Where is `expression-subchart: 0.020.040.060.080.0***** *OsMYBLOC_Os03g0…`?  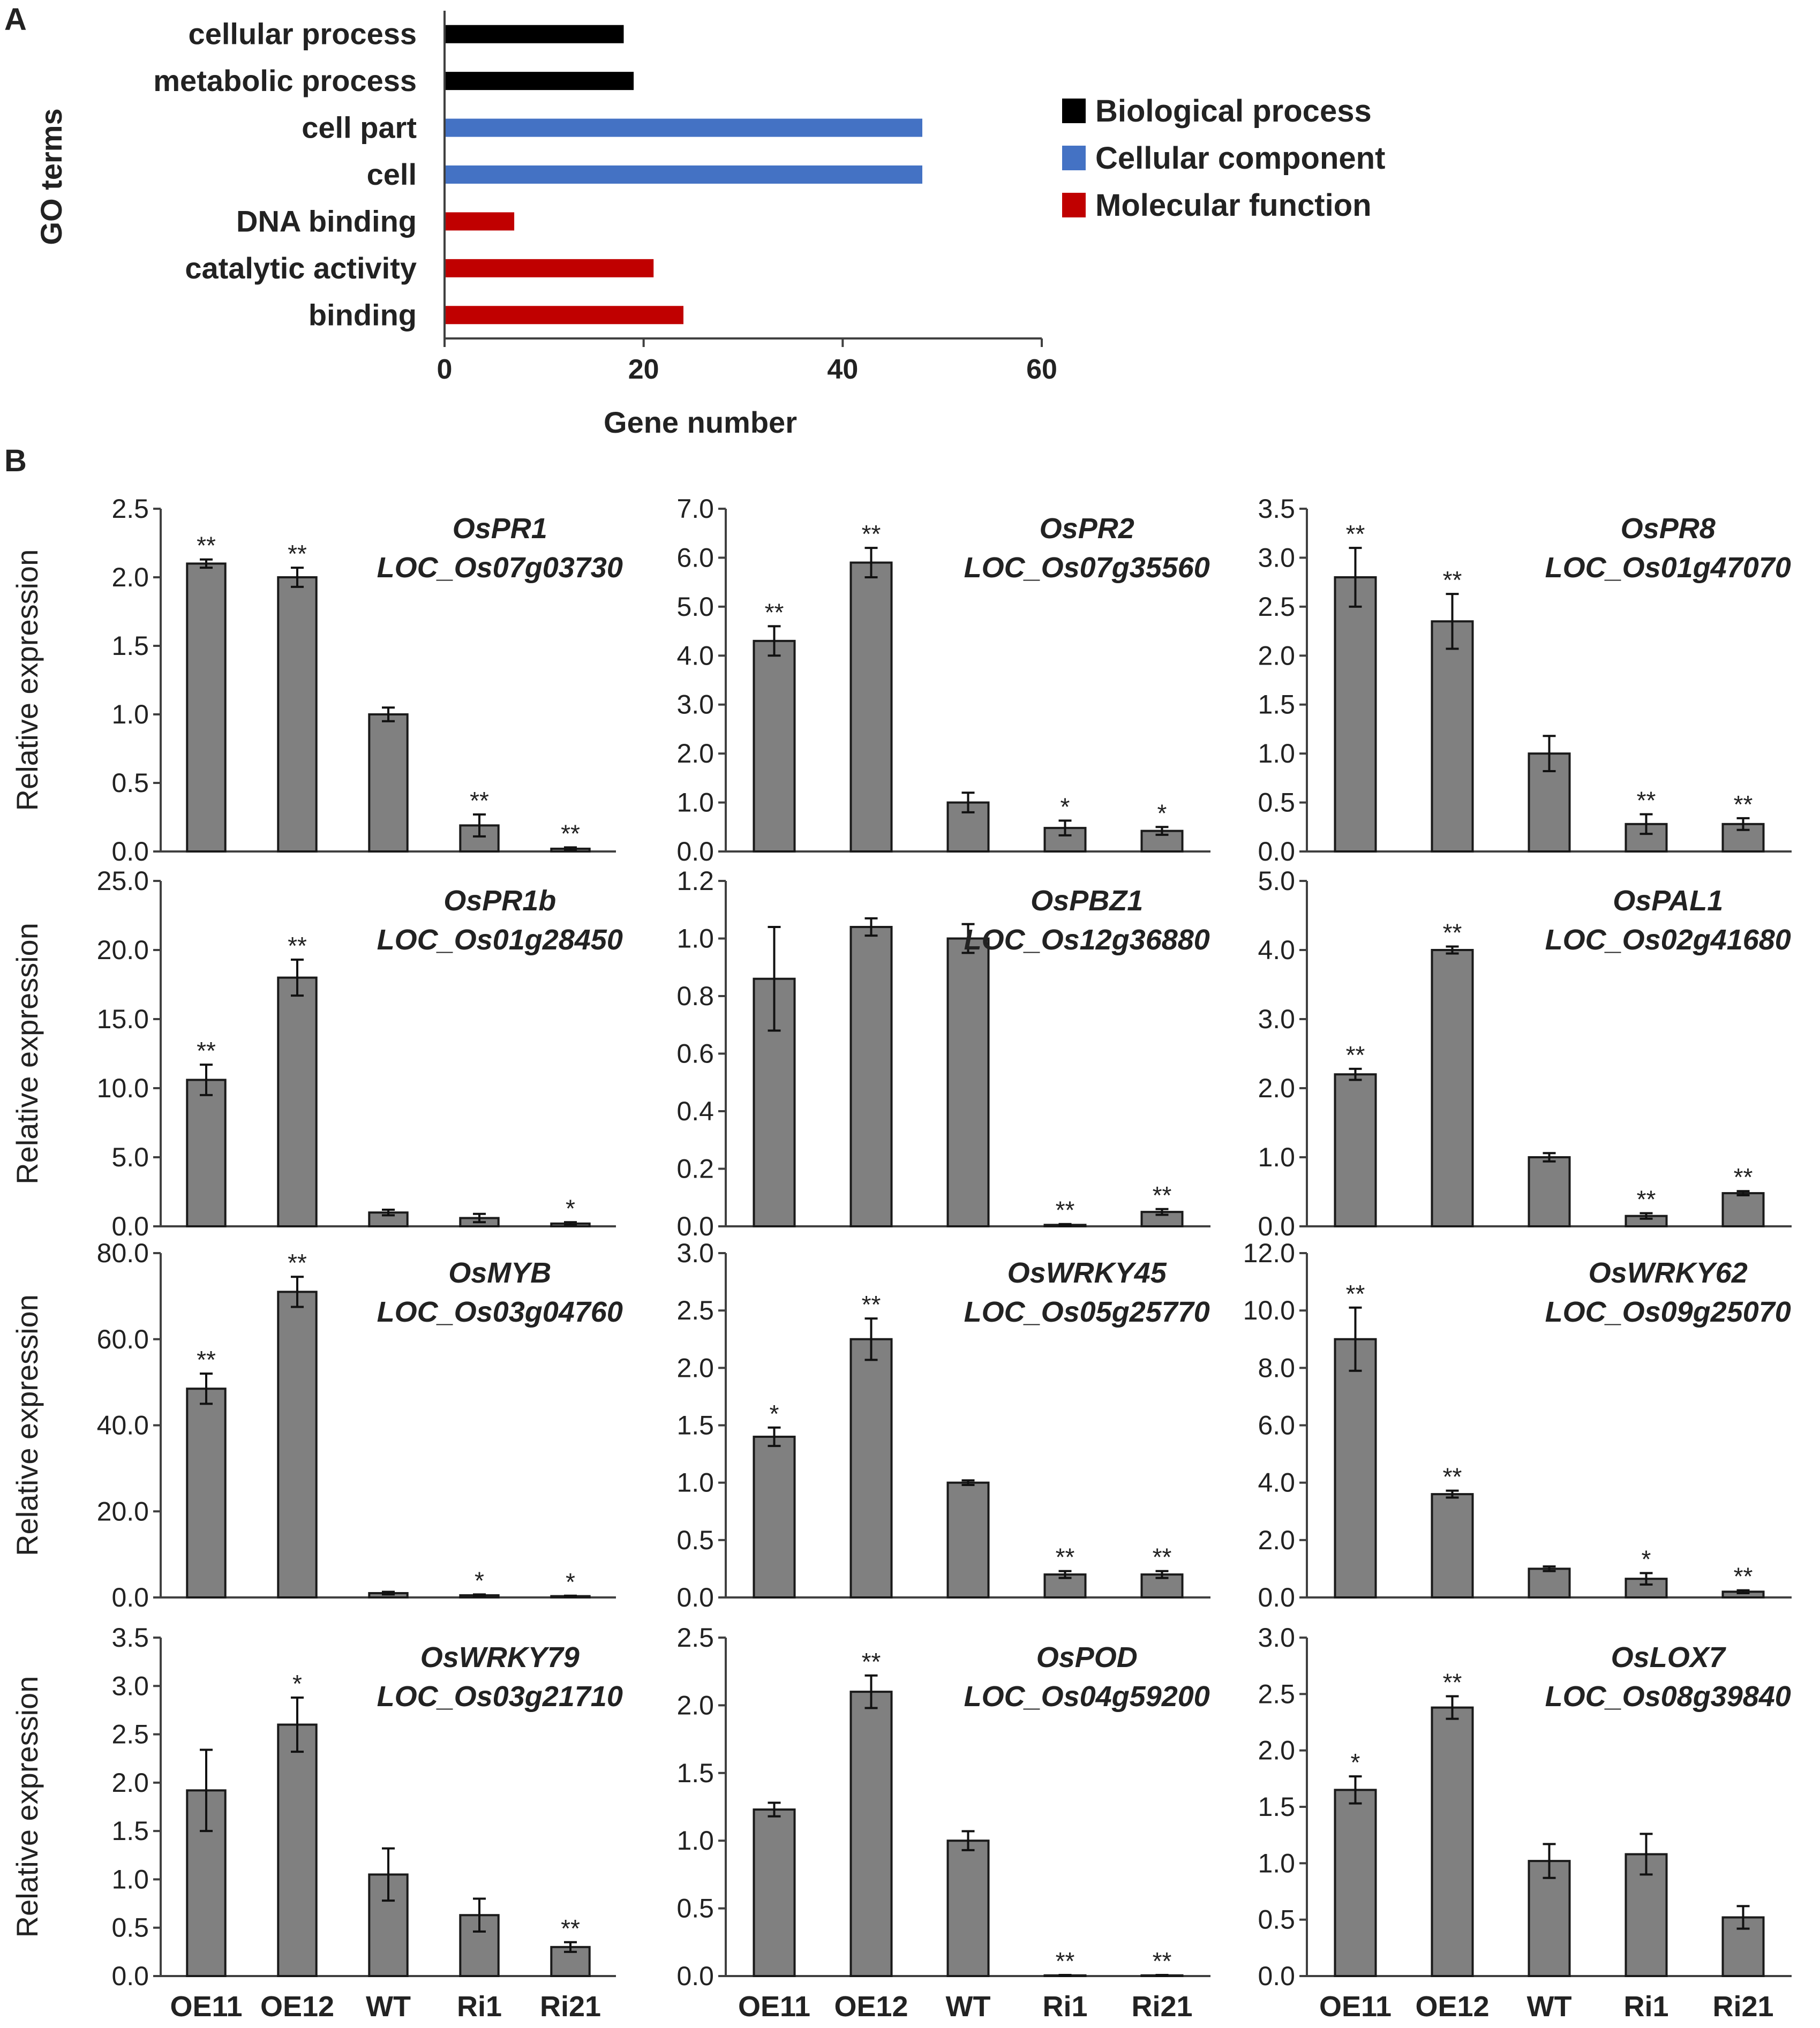
expression-subchart: 0.020.040.060.080.0***** *OsMYBLOC_Os03g0… is located at coordinates (316, 1425).